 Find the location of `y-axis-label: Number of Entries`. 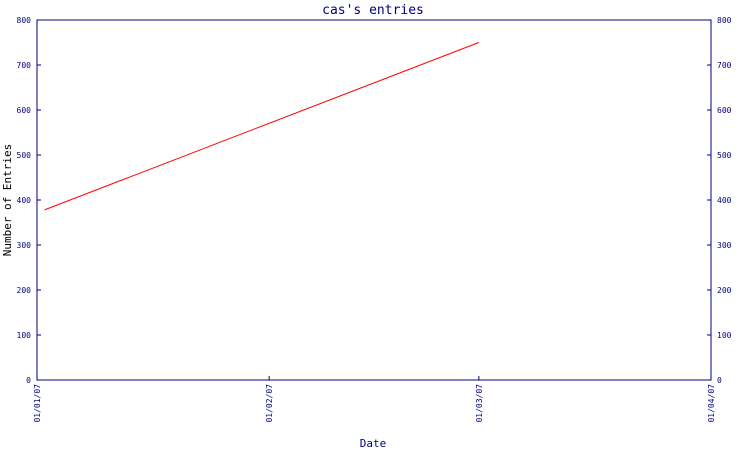

y-axis-label: Number of Entries is located at coordinates (7, 200).